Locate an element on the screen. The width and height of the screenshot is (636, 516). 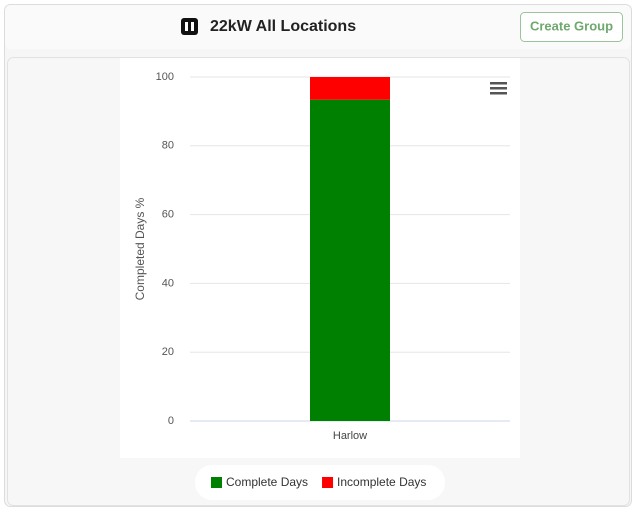
legend-box is located at coordinates (320, 482).